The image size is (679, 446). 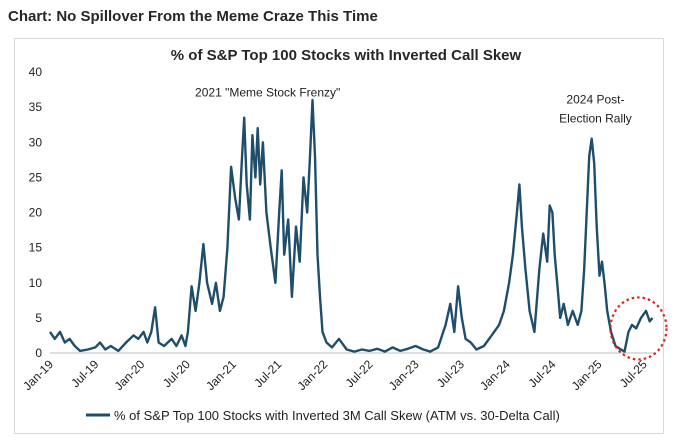 I want to click on x-tick-label: Jul-23, so click(x=450, y=373).